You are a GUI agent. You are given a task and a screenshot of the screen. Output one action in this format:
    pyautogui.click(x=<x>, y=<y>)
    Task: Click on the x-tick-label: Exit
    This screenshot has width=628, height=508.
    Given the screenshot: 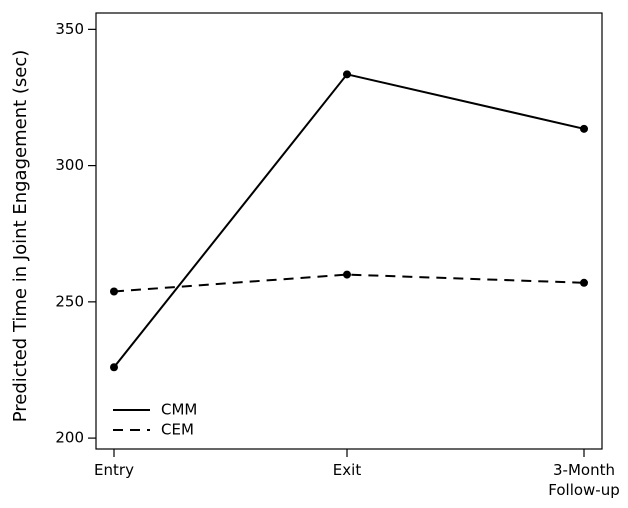 What is the action you would take?
    pyautogui.click(x=347, y=470)
    